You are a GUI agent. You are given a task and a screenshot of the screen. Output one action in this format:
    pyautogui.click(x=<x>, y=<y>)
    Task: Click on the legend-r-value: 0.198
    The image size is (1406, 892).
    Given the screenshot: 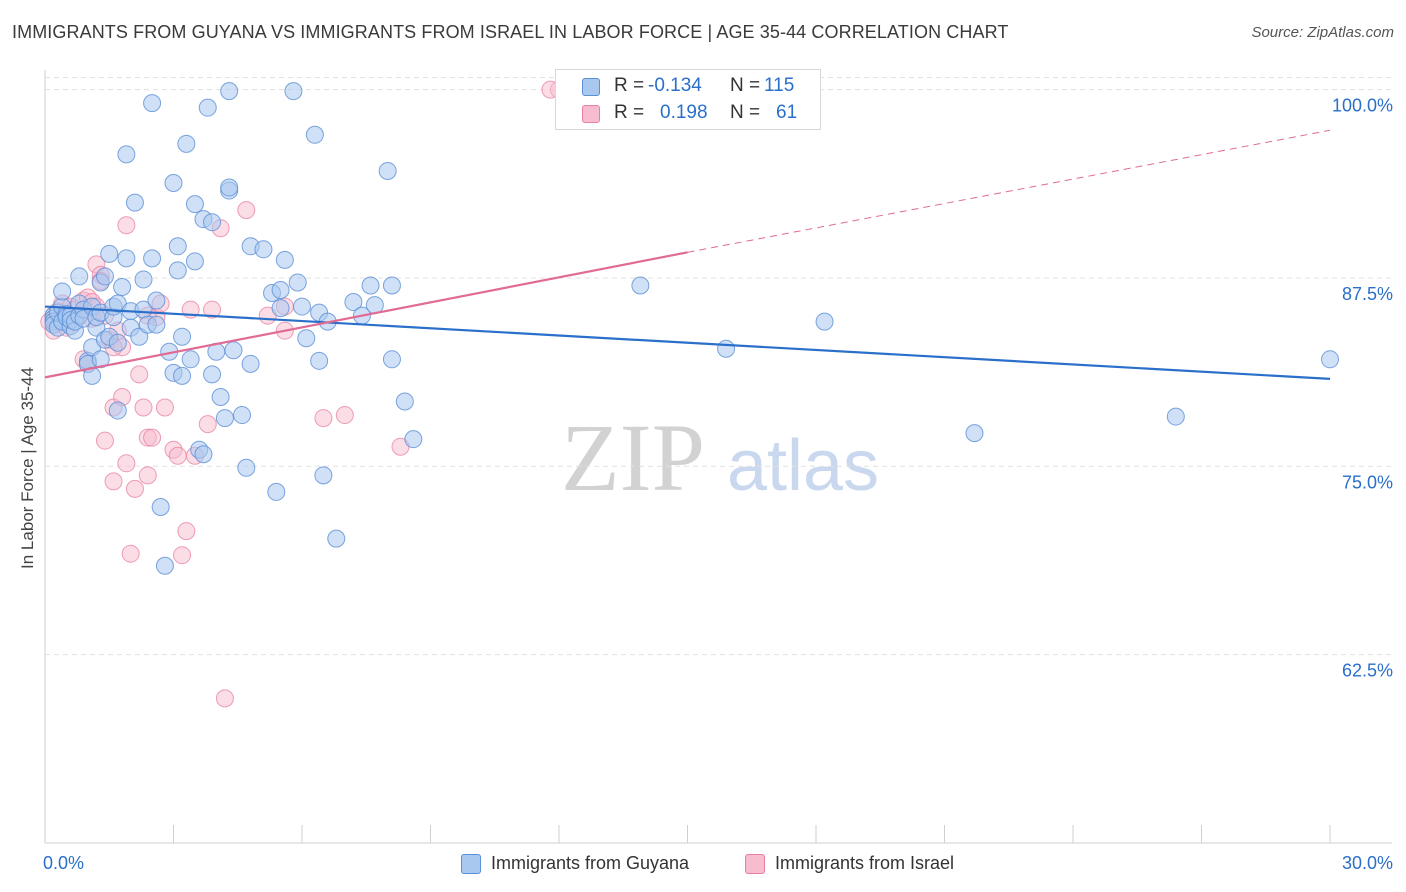 What is the action you would take?
    pyautogui.click(x=684, y=112)
    